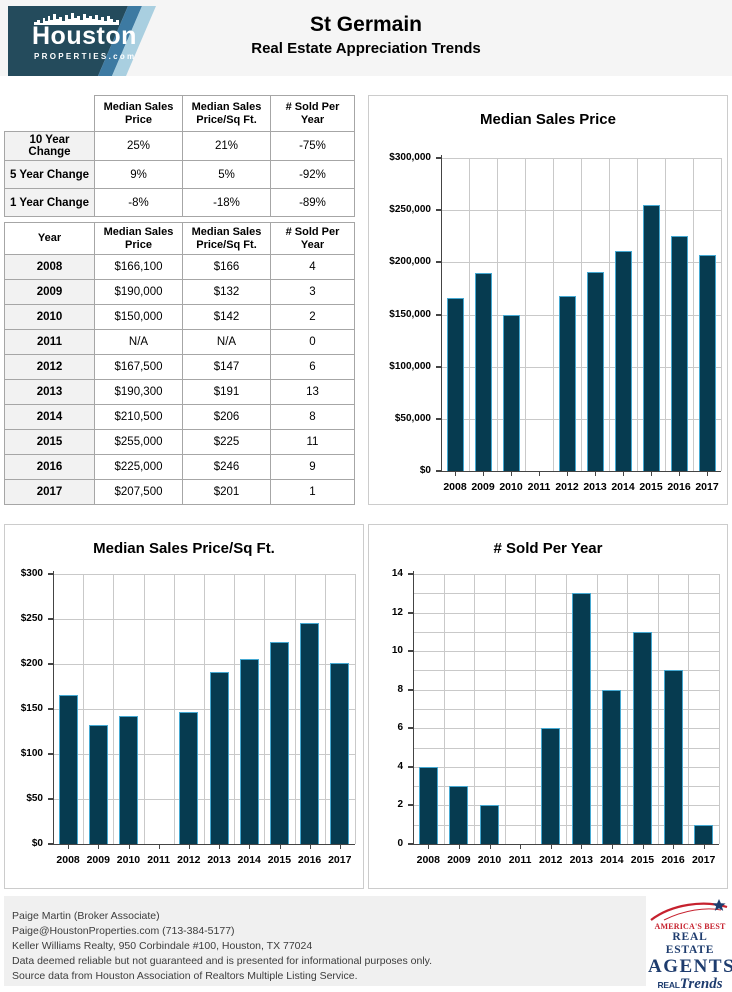 This screenshot has width=732, height=992. Describe the element at coordinates (49, 417) in the screenshot. I see `row-label: 2014` at that location.